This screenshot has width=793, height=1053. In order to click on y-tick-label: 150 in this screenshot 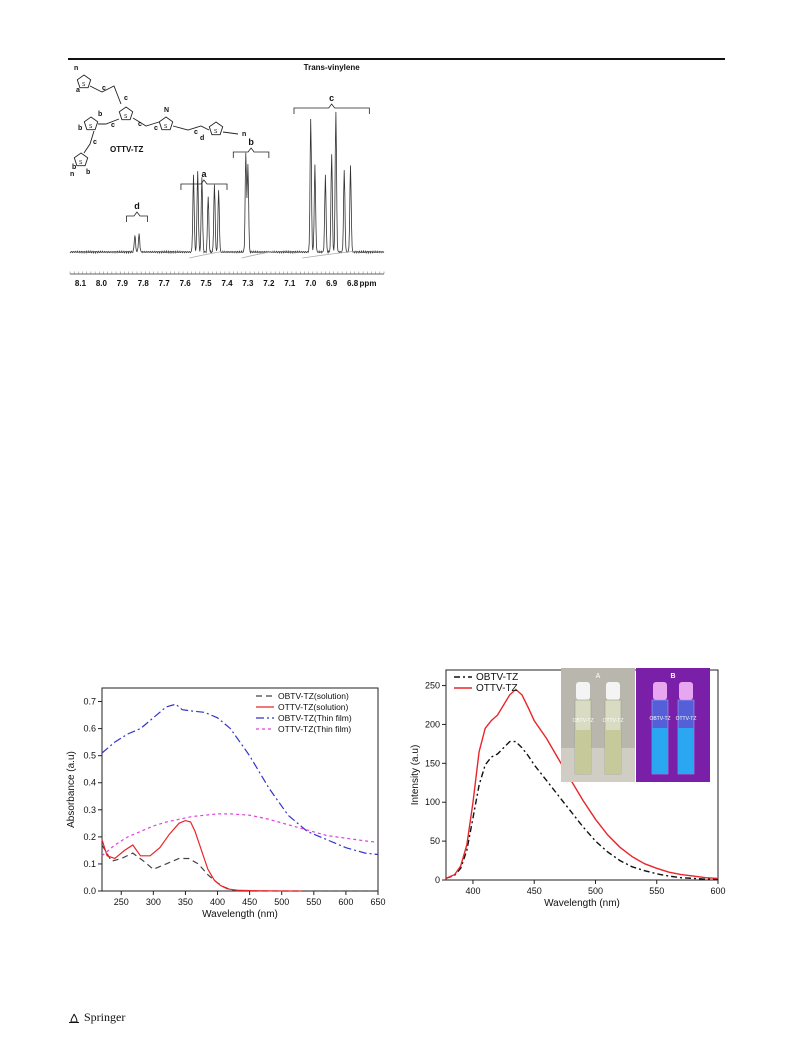, I will do `click(432, 763)`.